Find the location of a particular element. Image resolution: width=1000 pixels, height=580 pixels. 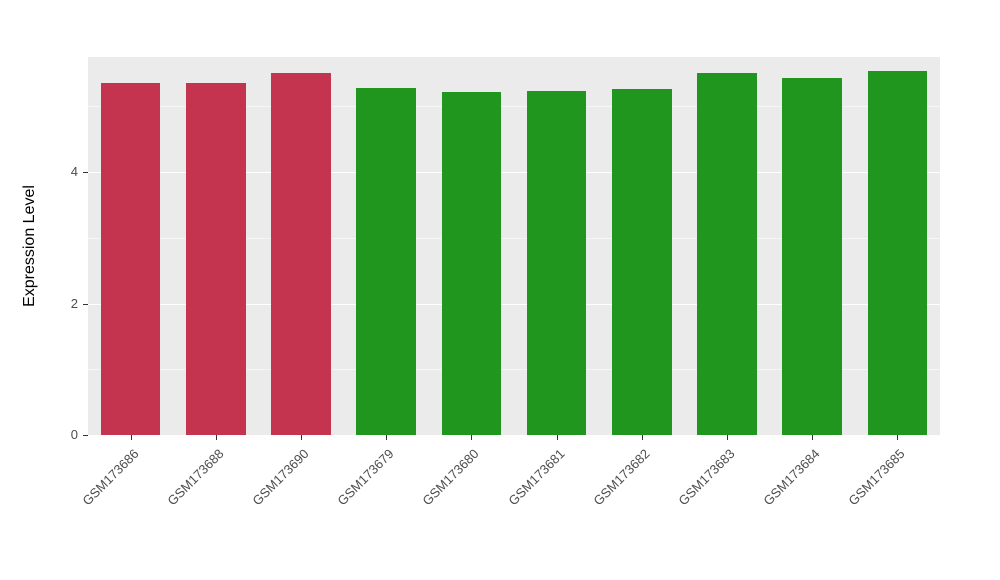

x-tick-label: GSM173679 is located at coordinates (365, 477).